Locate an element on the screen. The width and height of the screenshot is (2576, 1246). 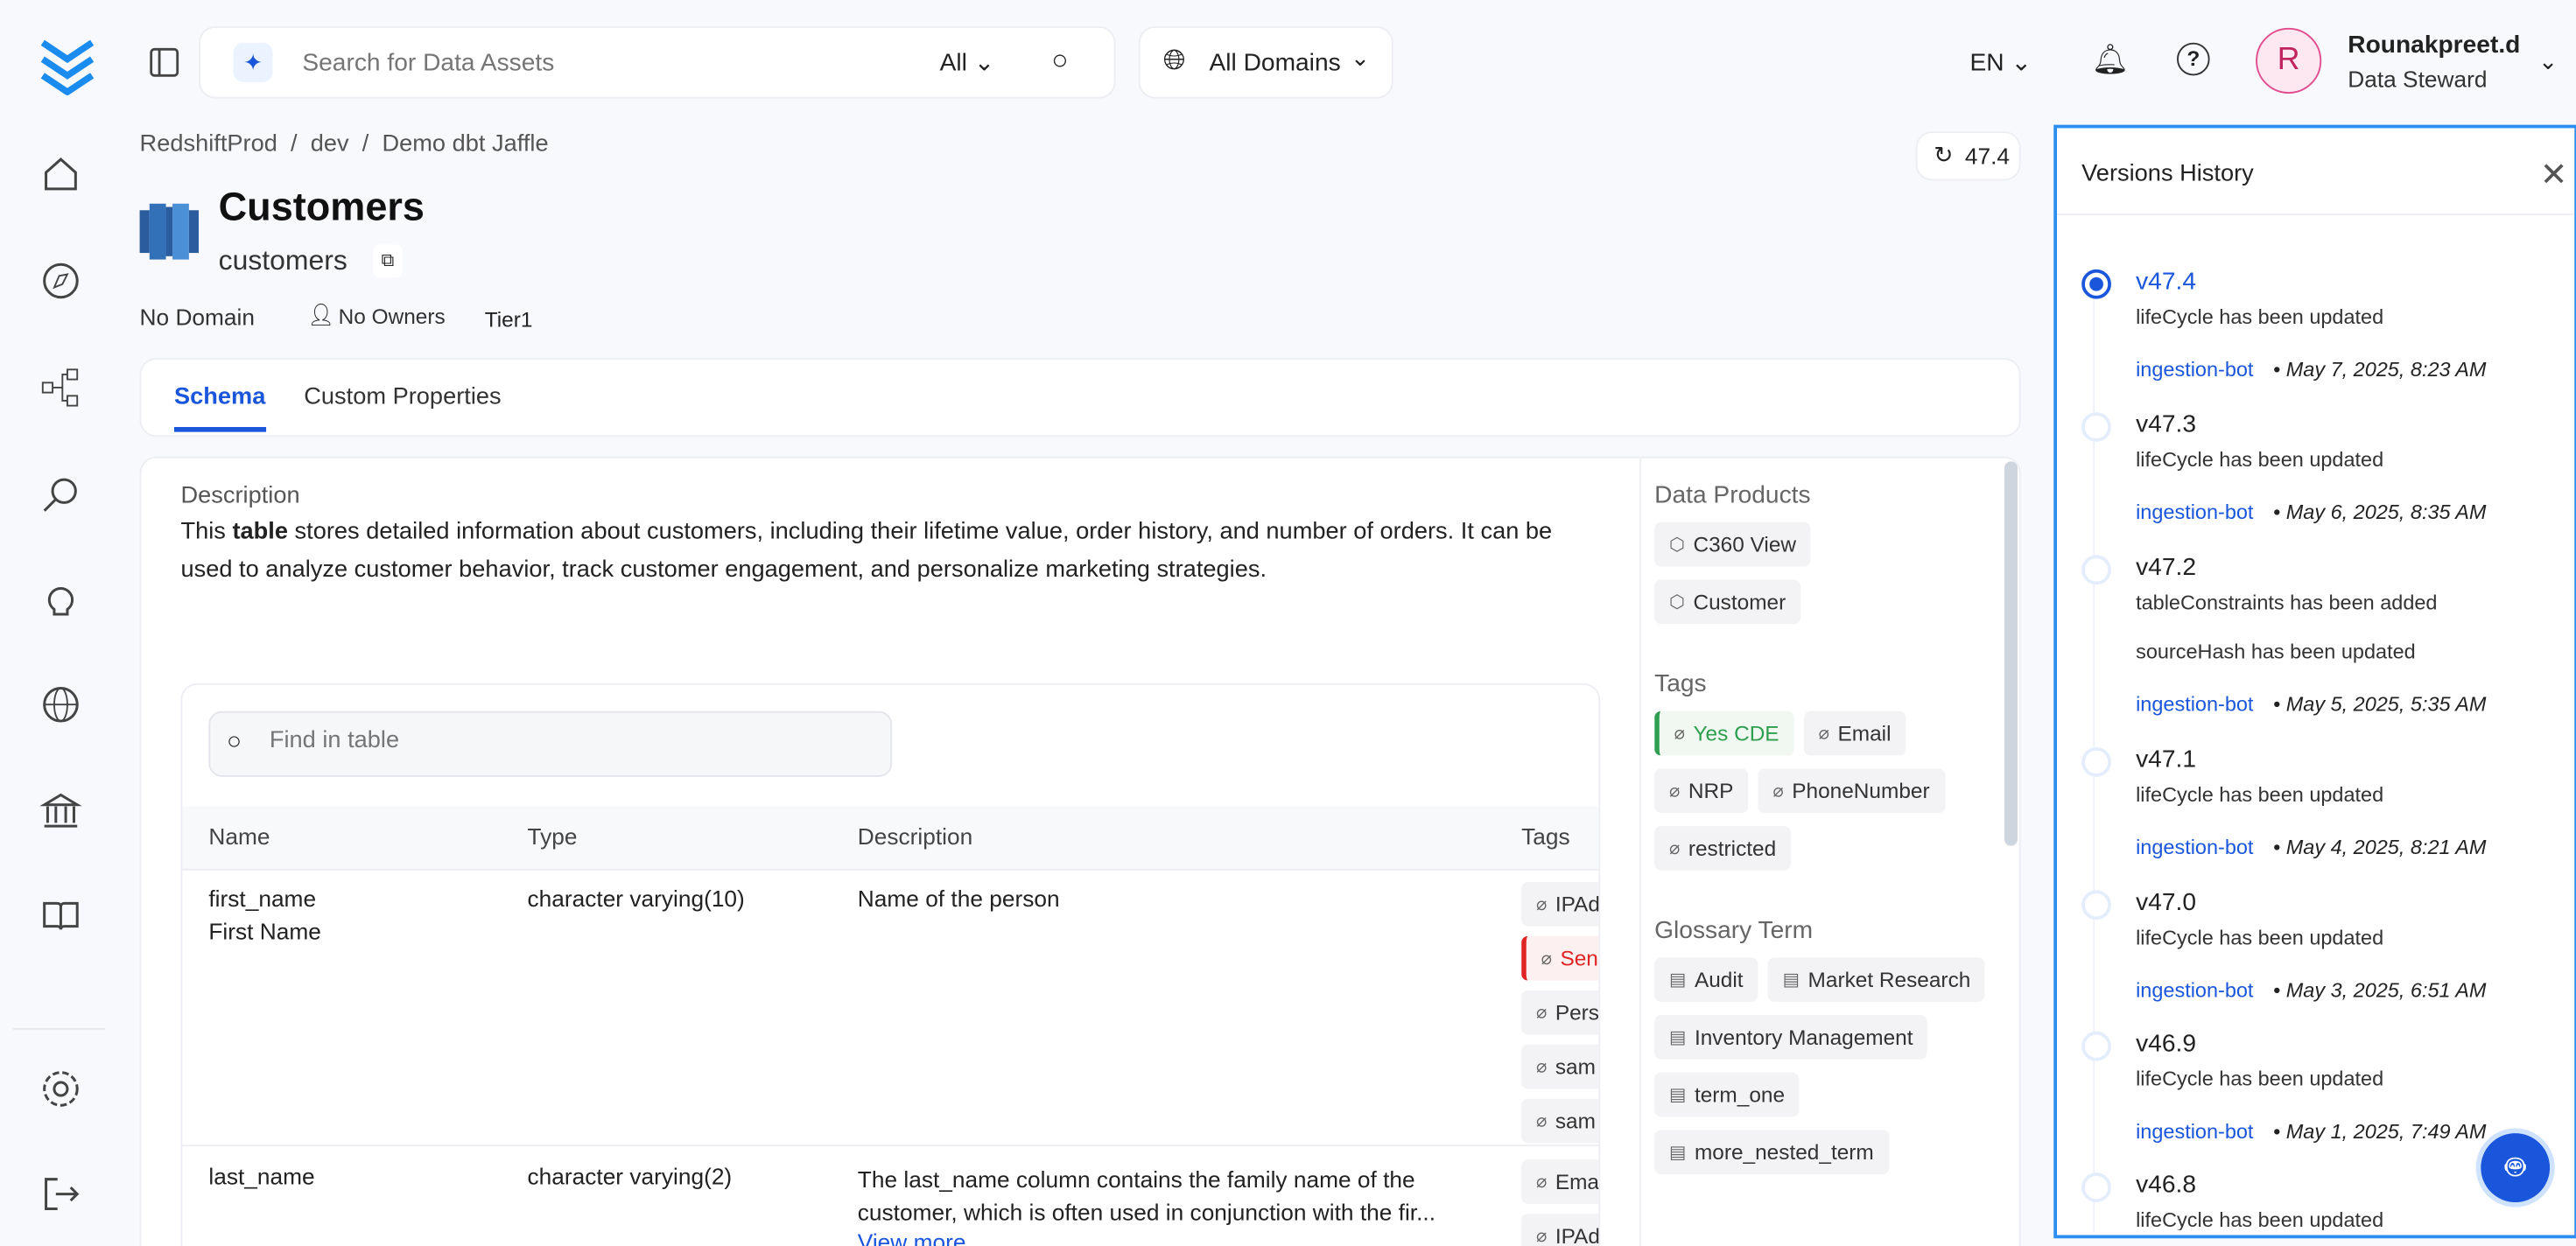
user-icon: 👤︎ is located at coordinates (320, 314).